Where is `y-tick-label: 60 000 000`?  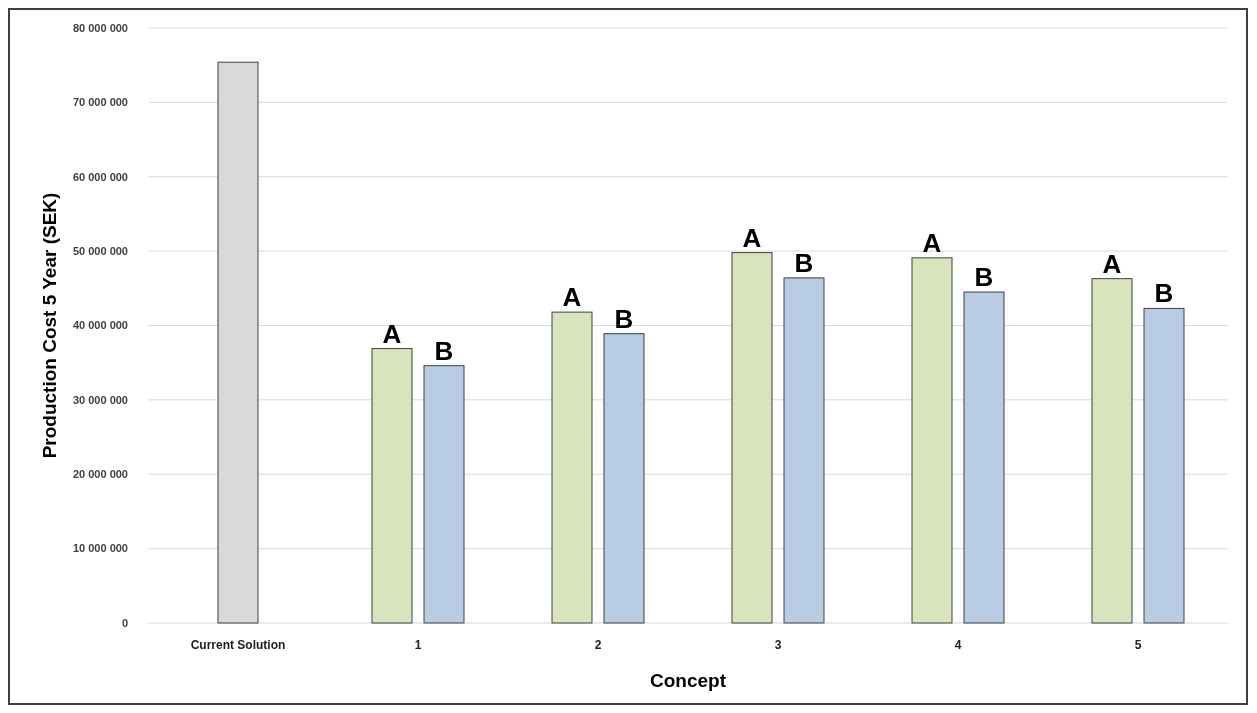
y-tick-label: 60 000 000 is located at coordinates (100, 176).